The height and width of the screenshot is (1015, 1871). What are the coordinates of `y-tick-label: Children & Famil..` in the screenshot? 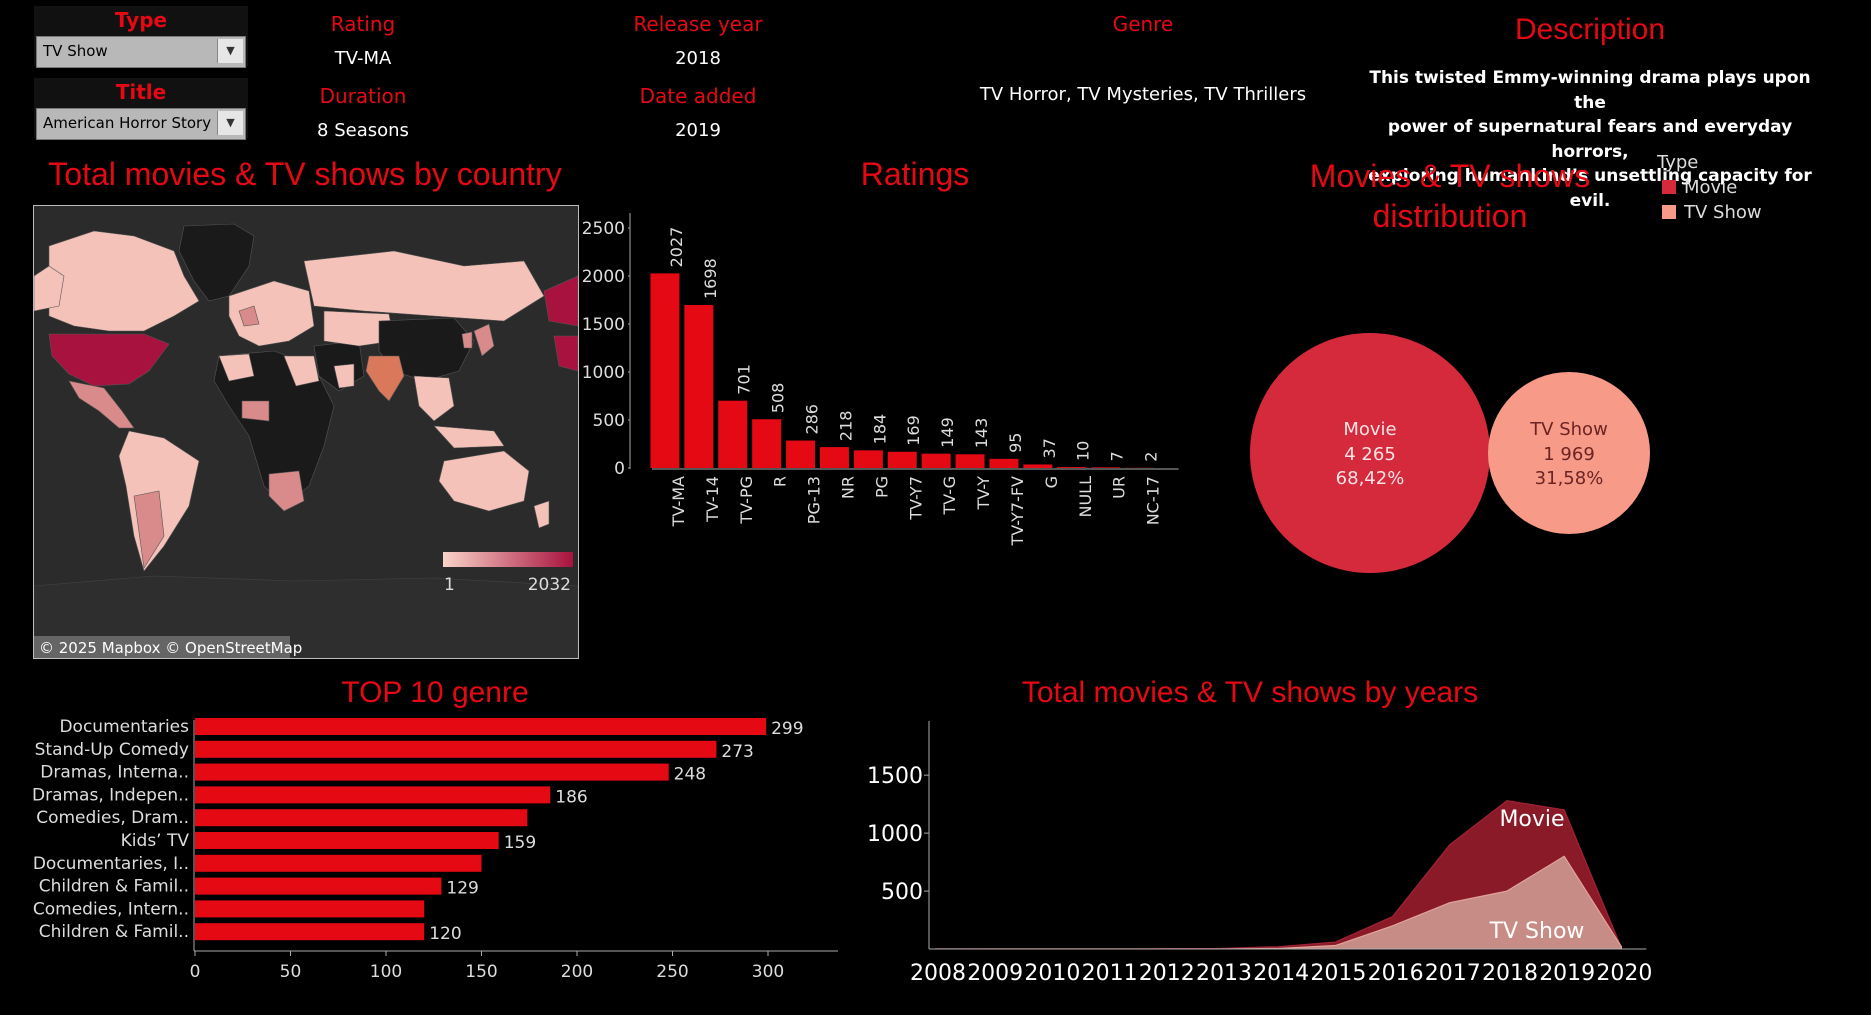 It's located at (114, 932).